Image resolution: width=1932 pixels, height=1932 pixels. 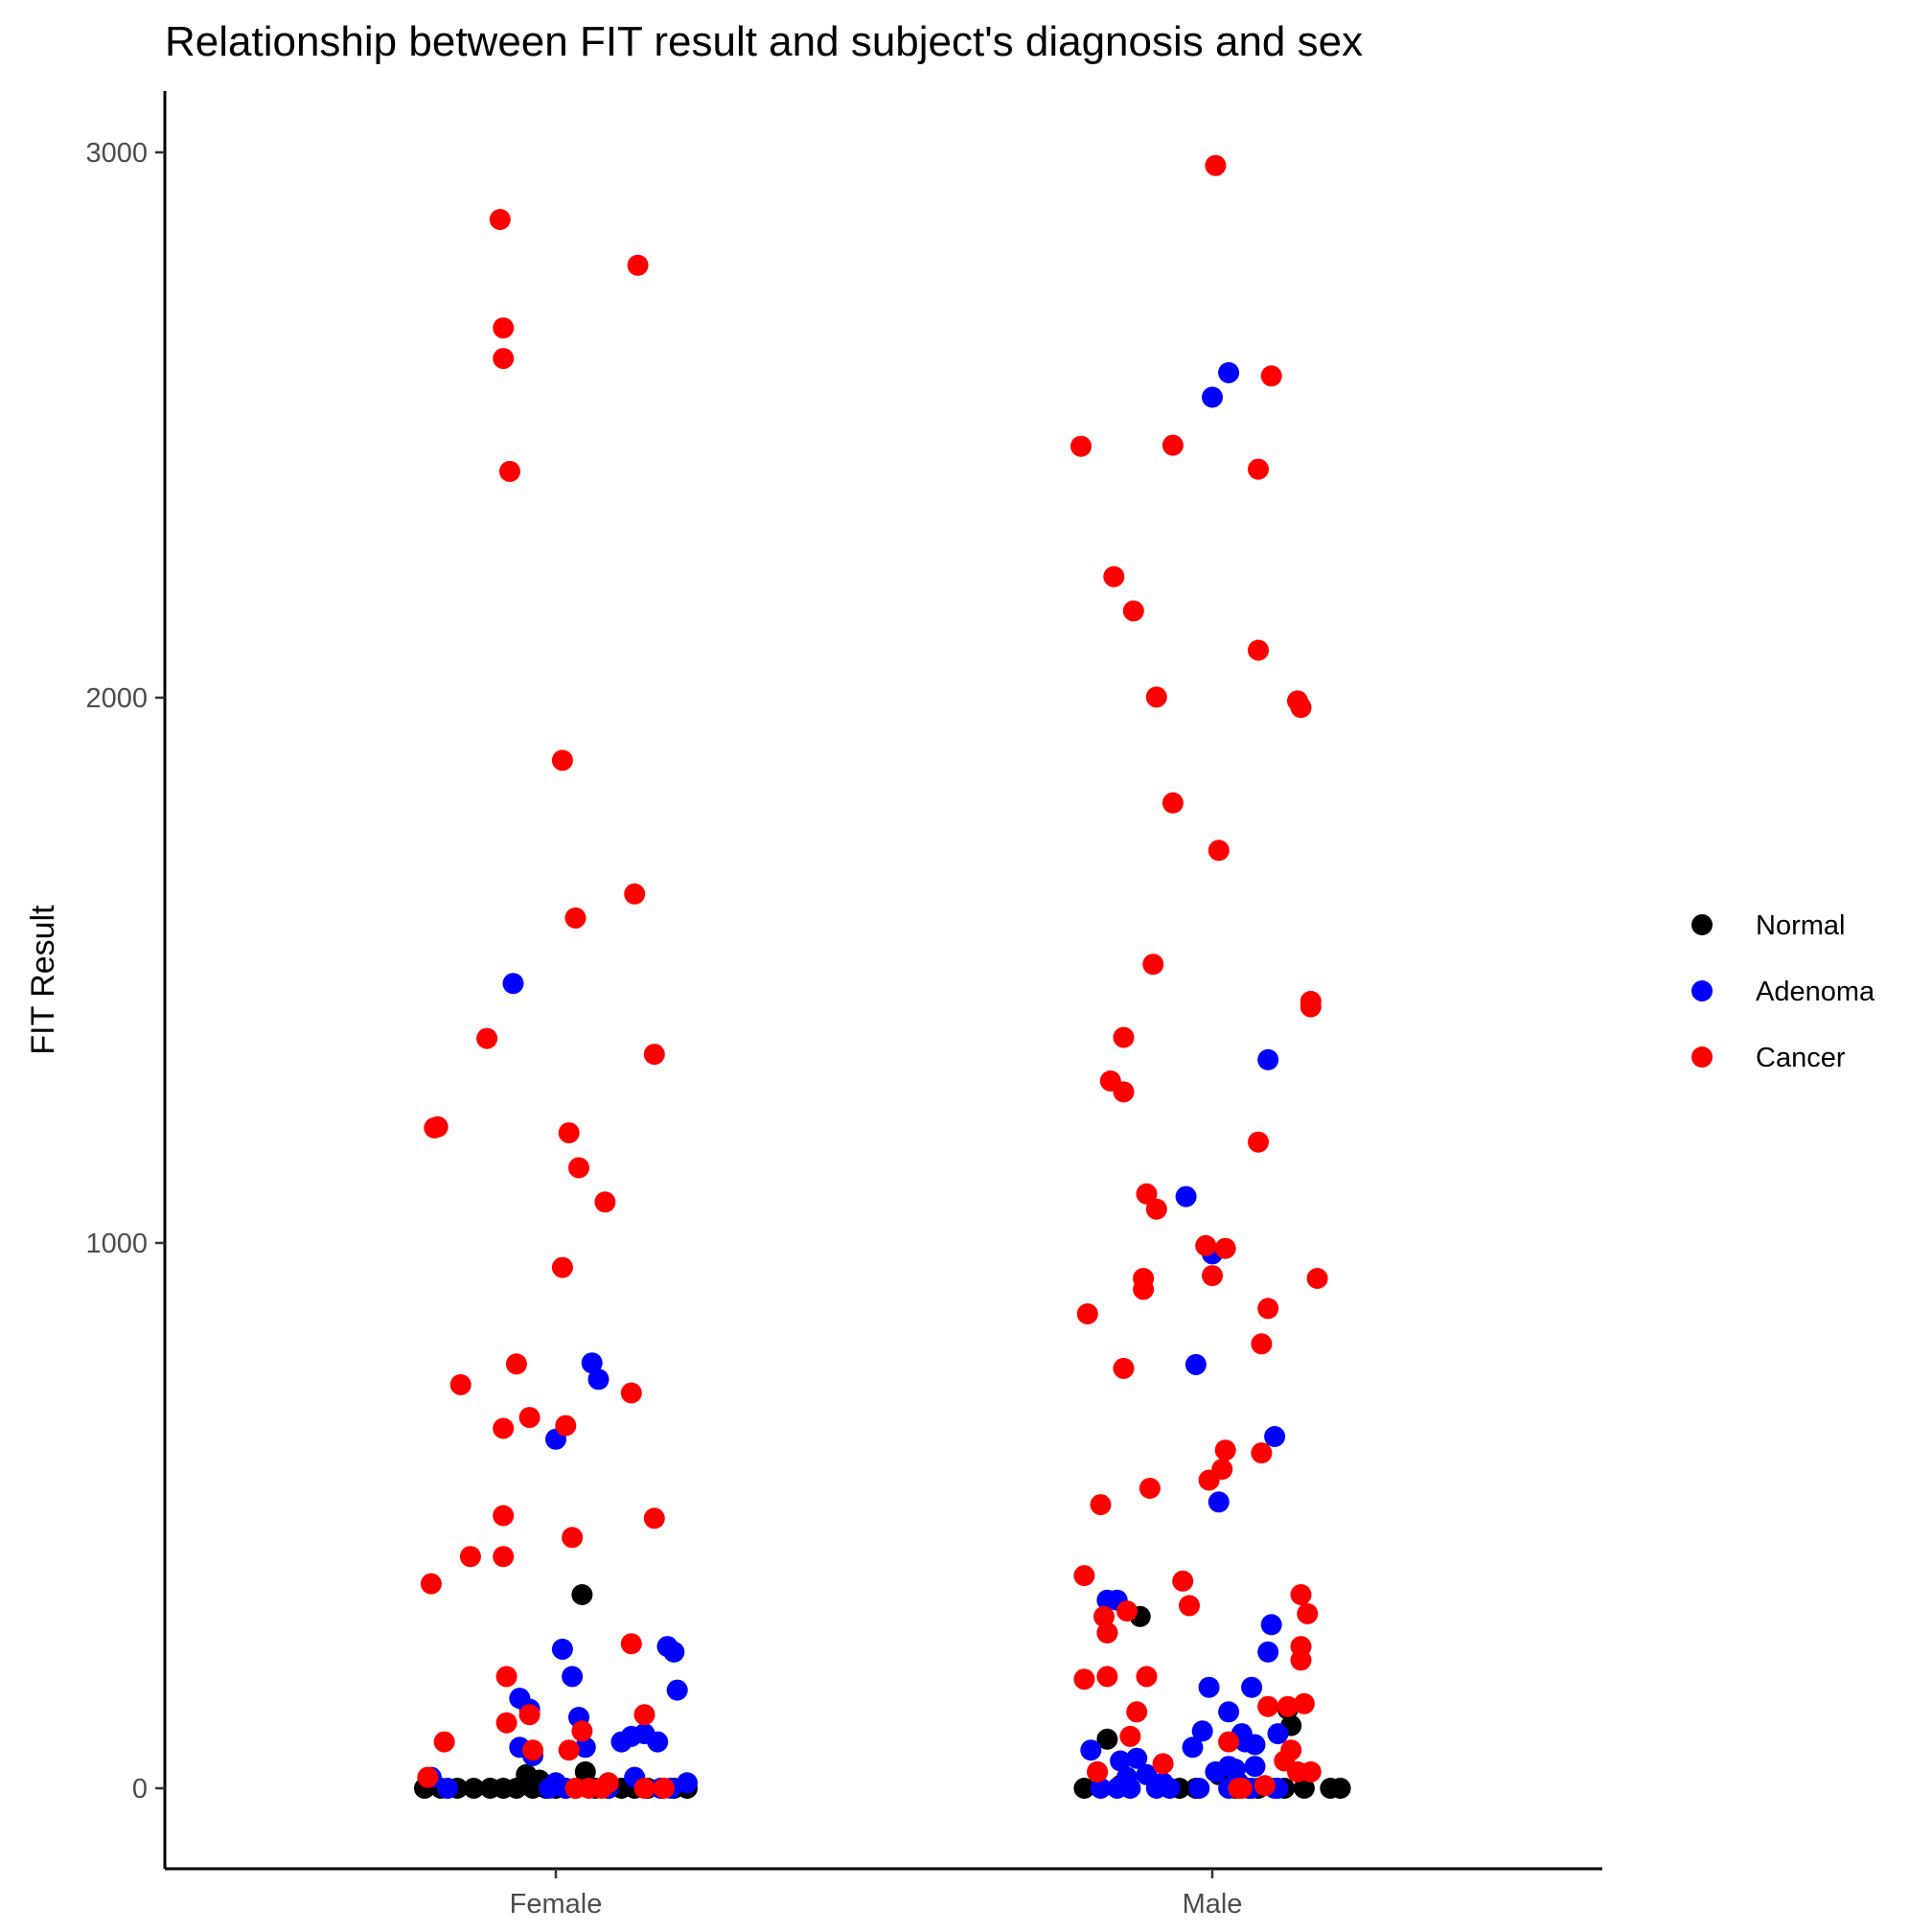 What do you see at coordinates (1800, 925) in the screenshot?
I see `legend-label-normal: Normal` at bounding box center [1800, 925].